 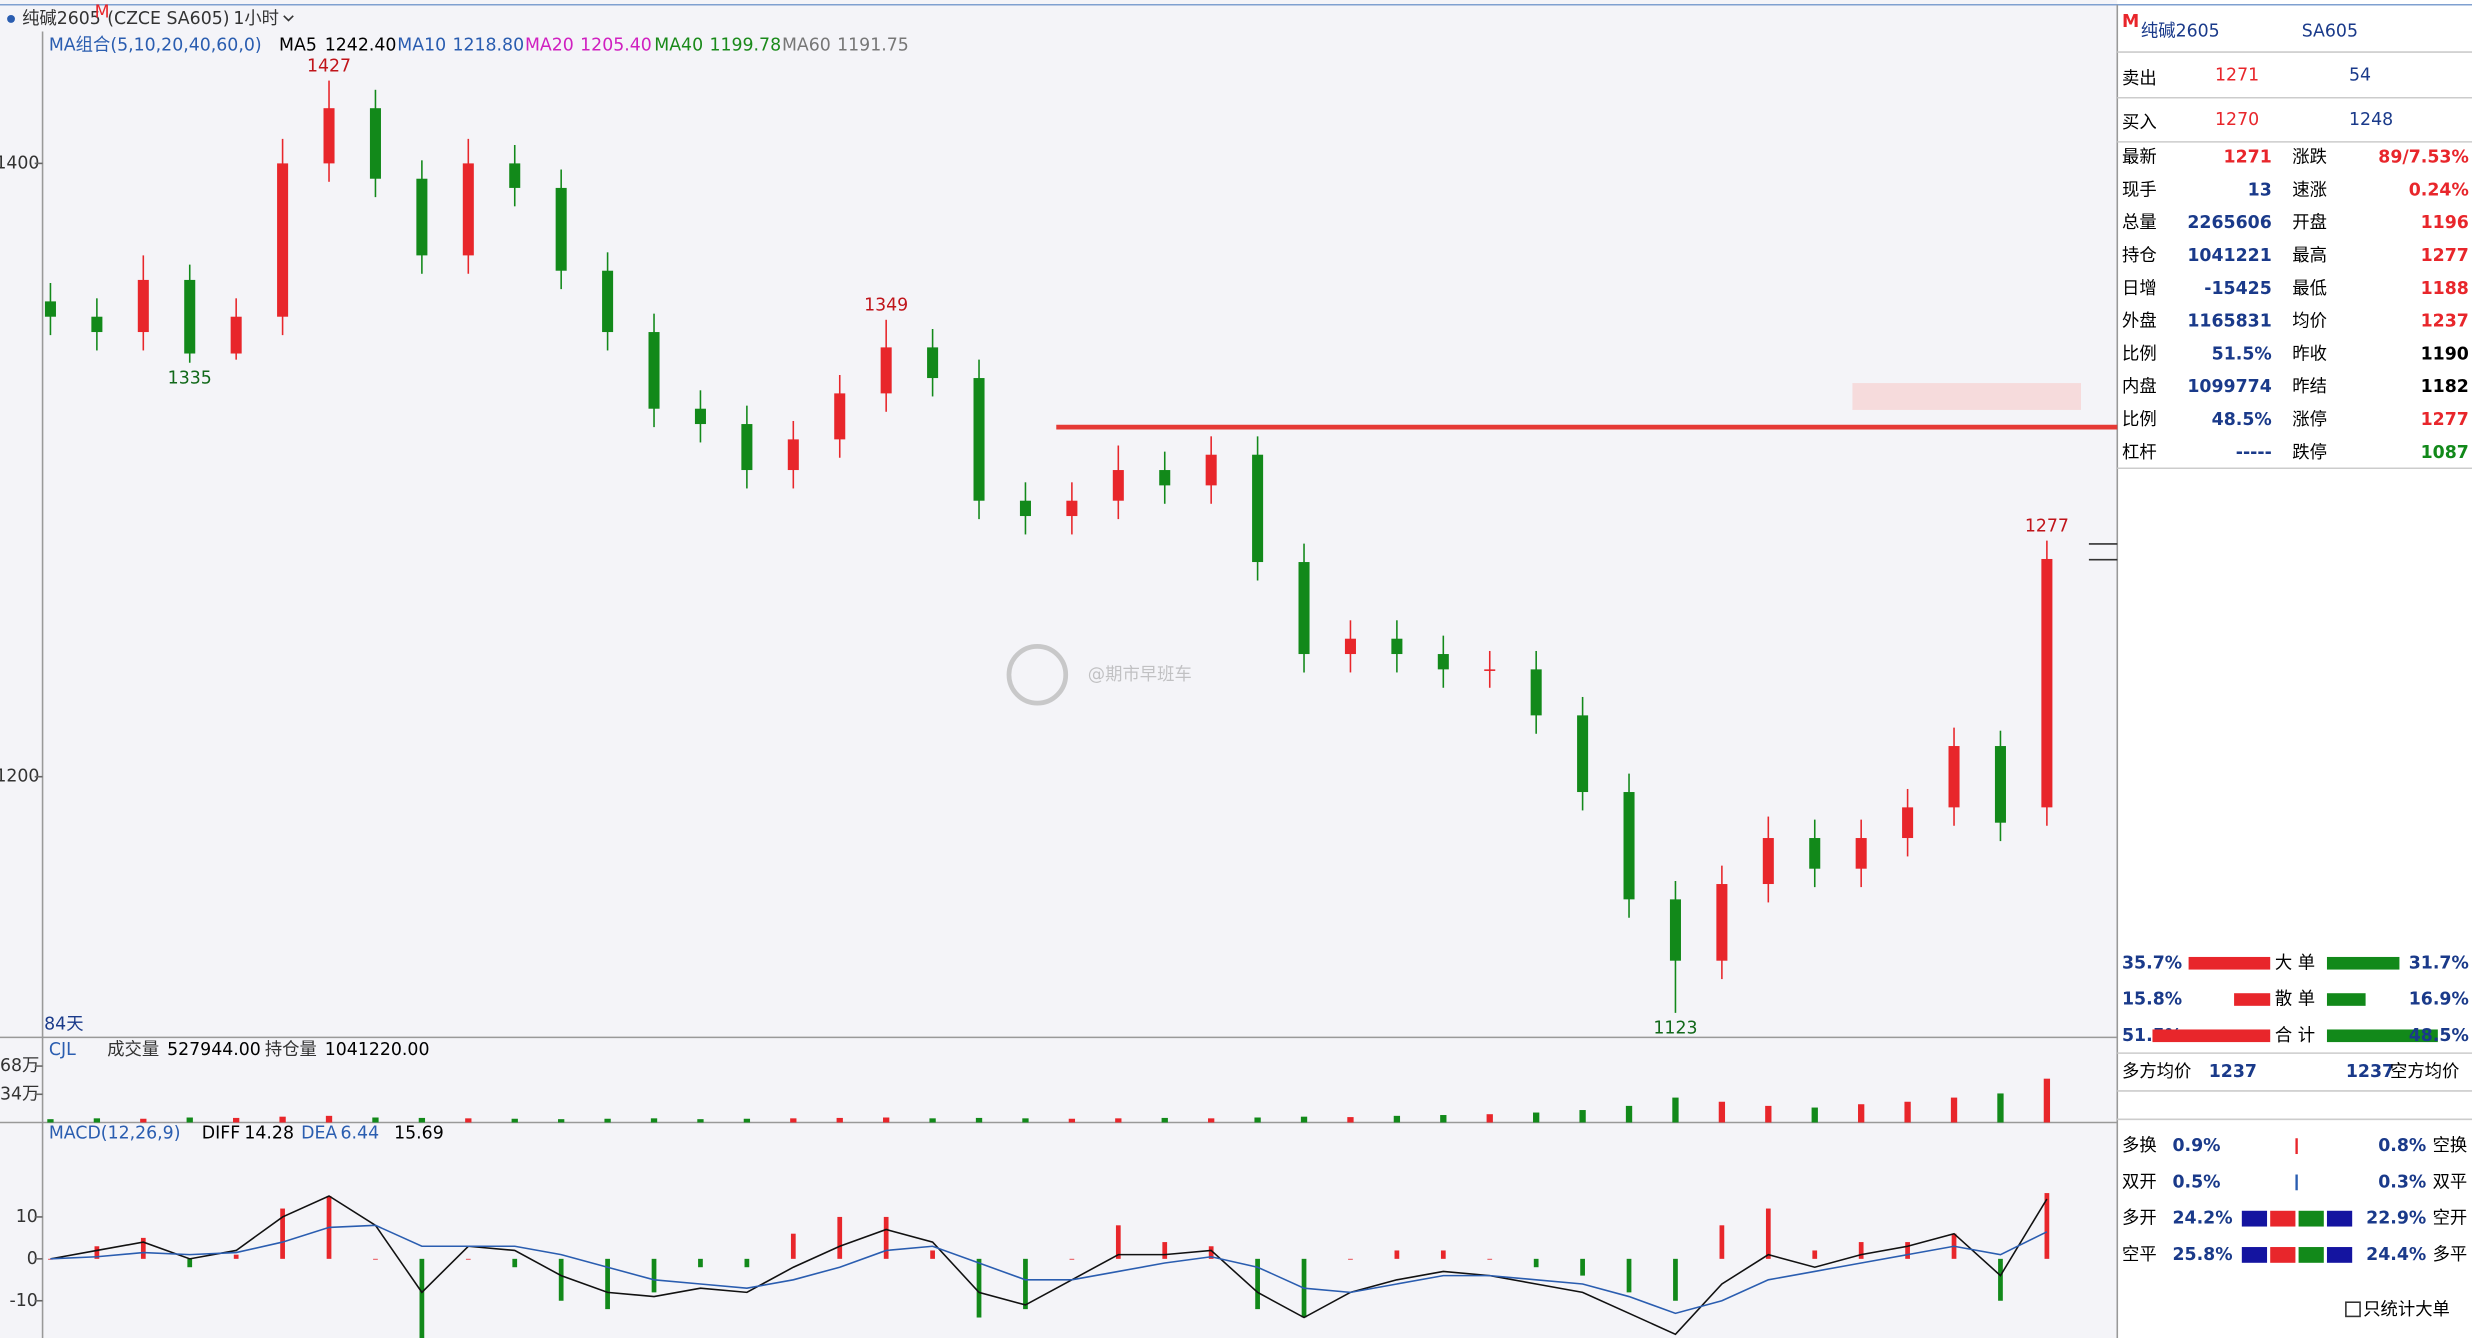 What do you see at coordinates (2047, 526) in the screenshot?
I see `price-annotation: 1277` at bounding box center [2047, 526].